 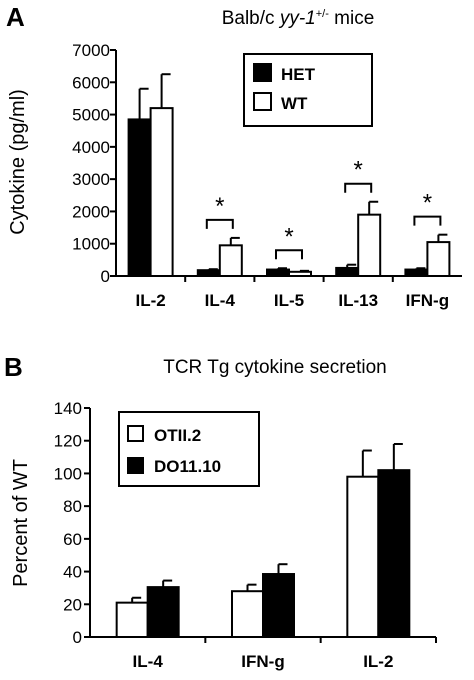 What do you see at coordinates (68, 441) in the screenshot?
I see `y-tick-label-b: 120` at bounding box center [68, 441].